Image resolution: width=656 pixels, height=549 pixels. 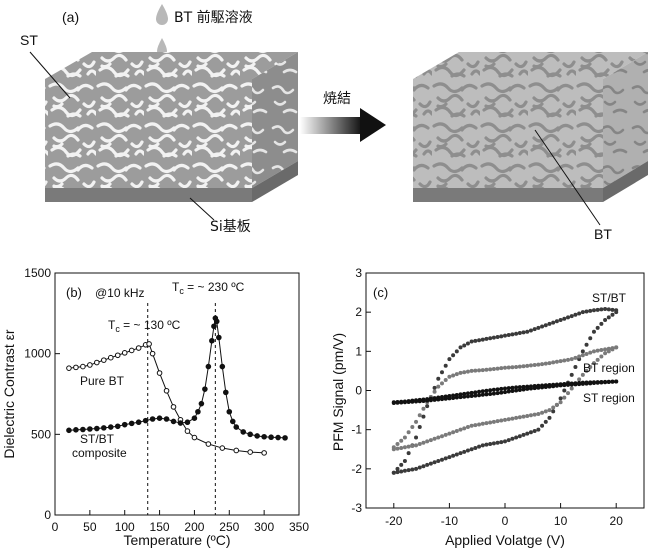 I want to click on chart-b-panel-label: (b), so click(x=74, y=292).